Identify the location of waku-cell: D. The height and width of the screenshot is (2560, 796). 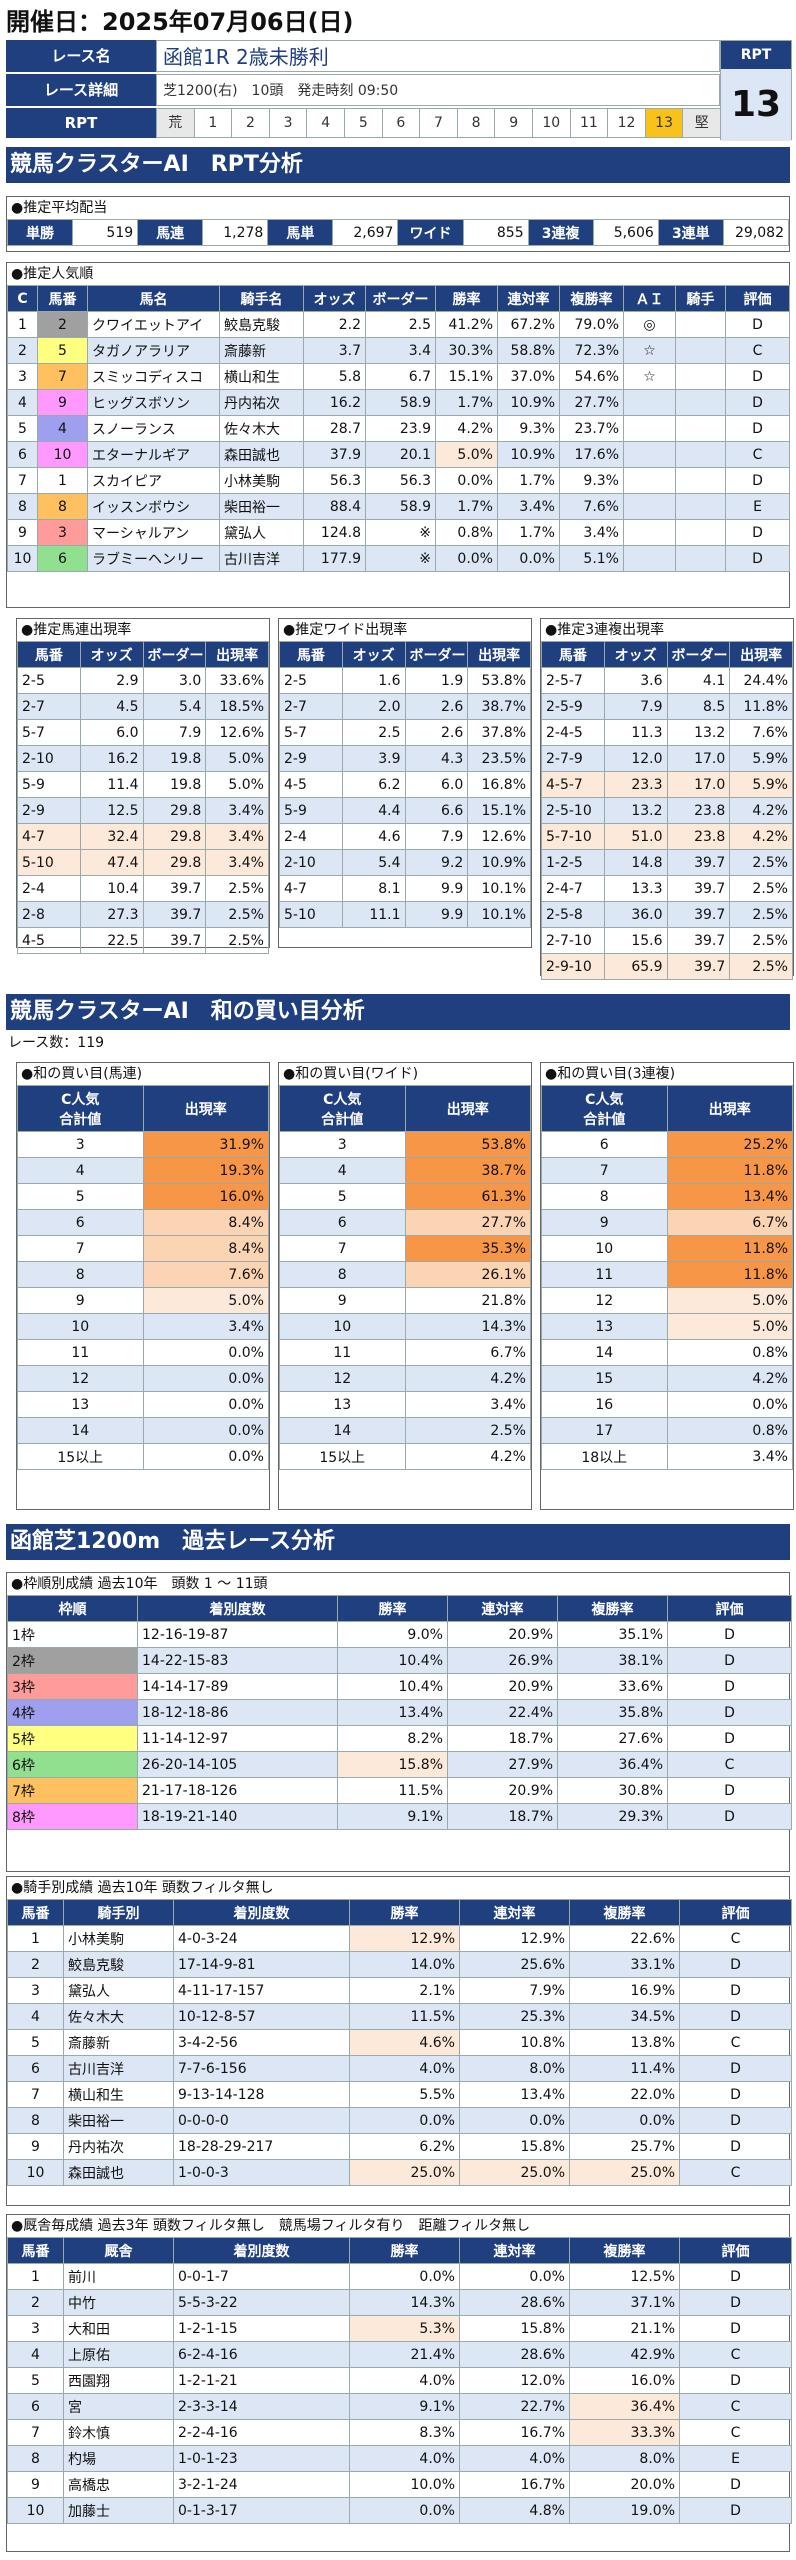
(729, 1738).